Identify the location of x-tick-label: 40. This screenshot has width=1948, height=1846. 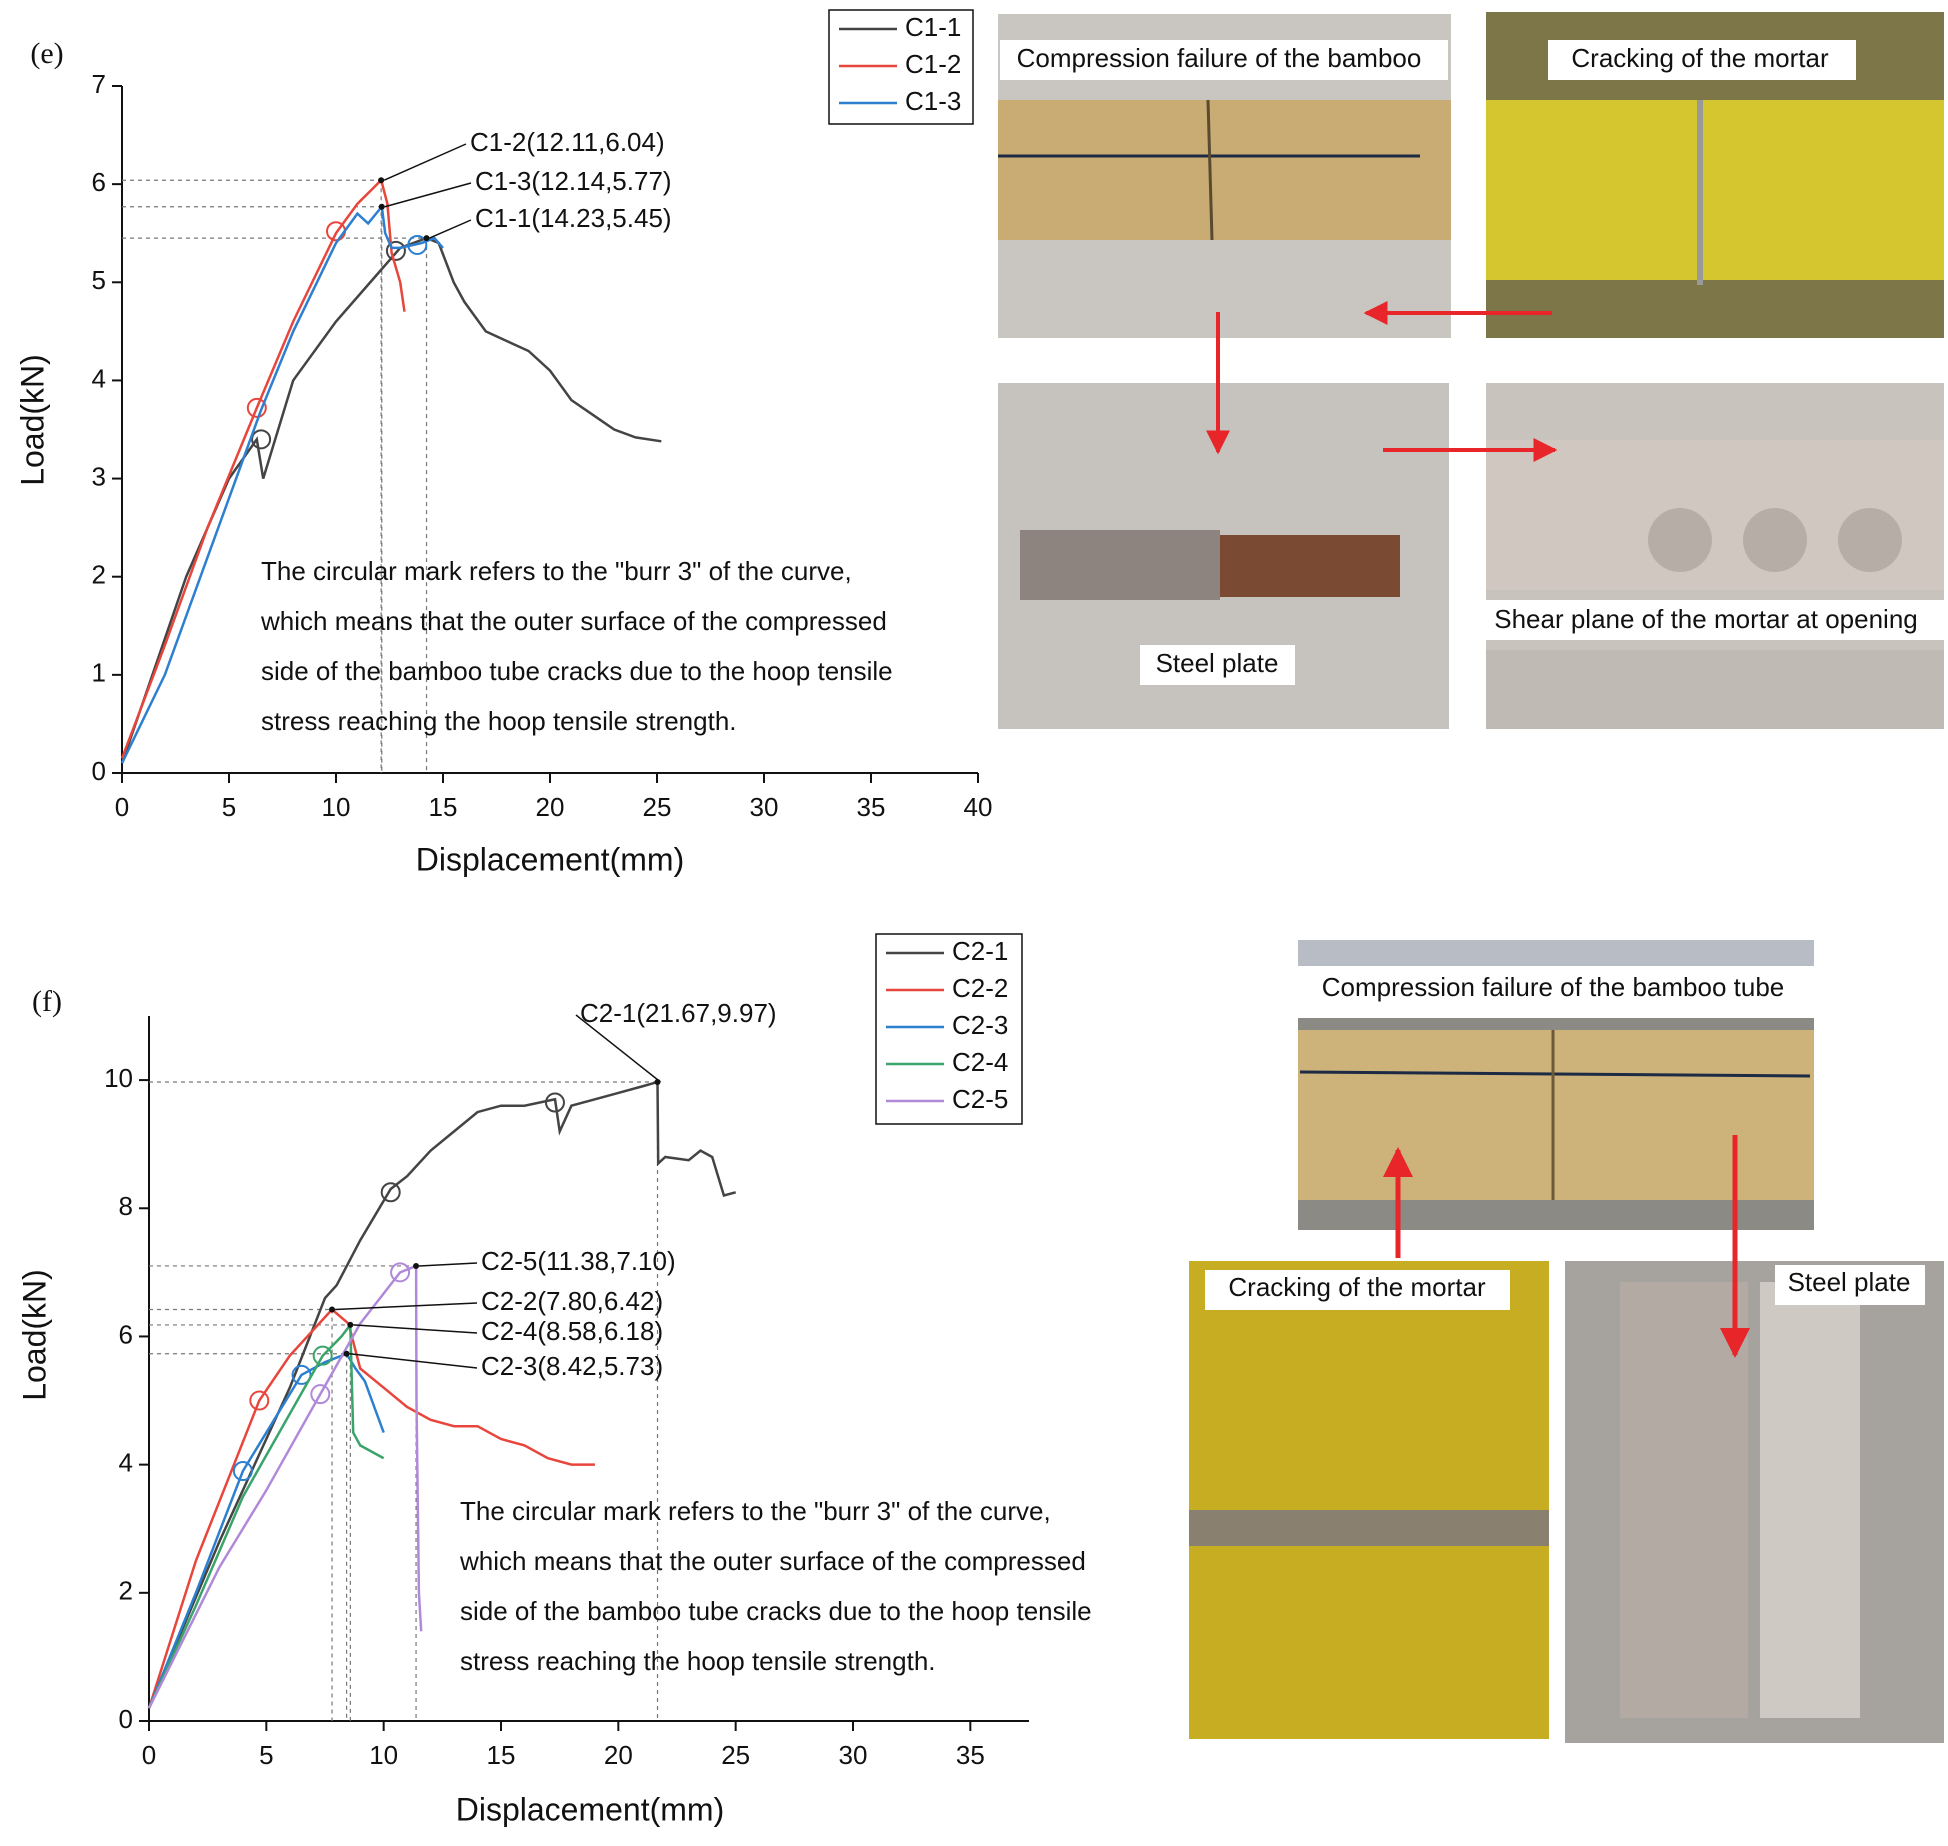
(978, 807).